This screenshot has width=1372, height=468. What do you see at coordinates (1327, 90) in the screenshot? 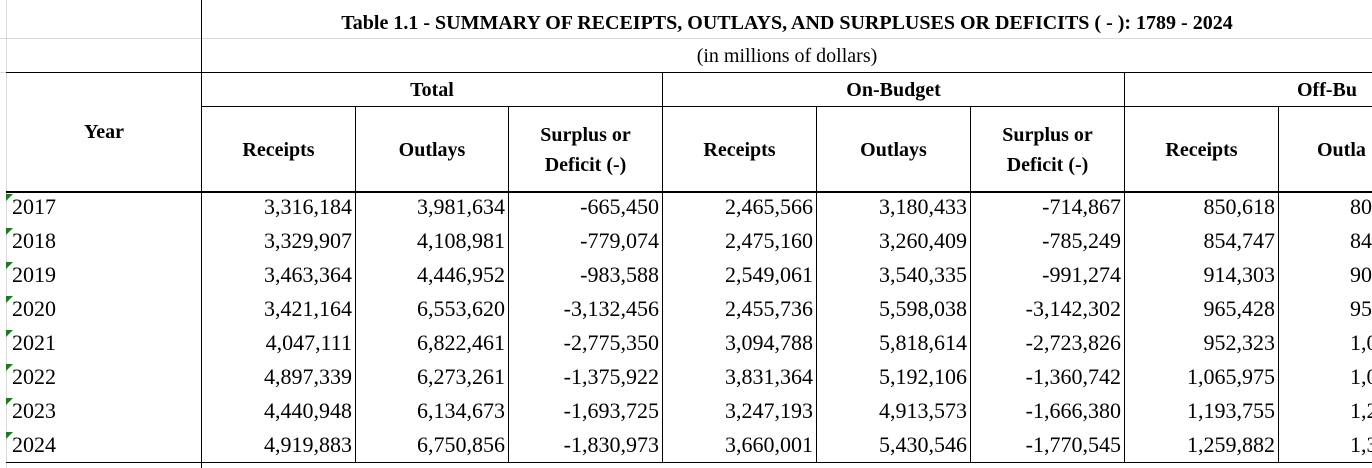
I see `group-header-off-budget: Off-Bu` at bounding box center [1327, 90].